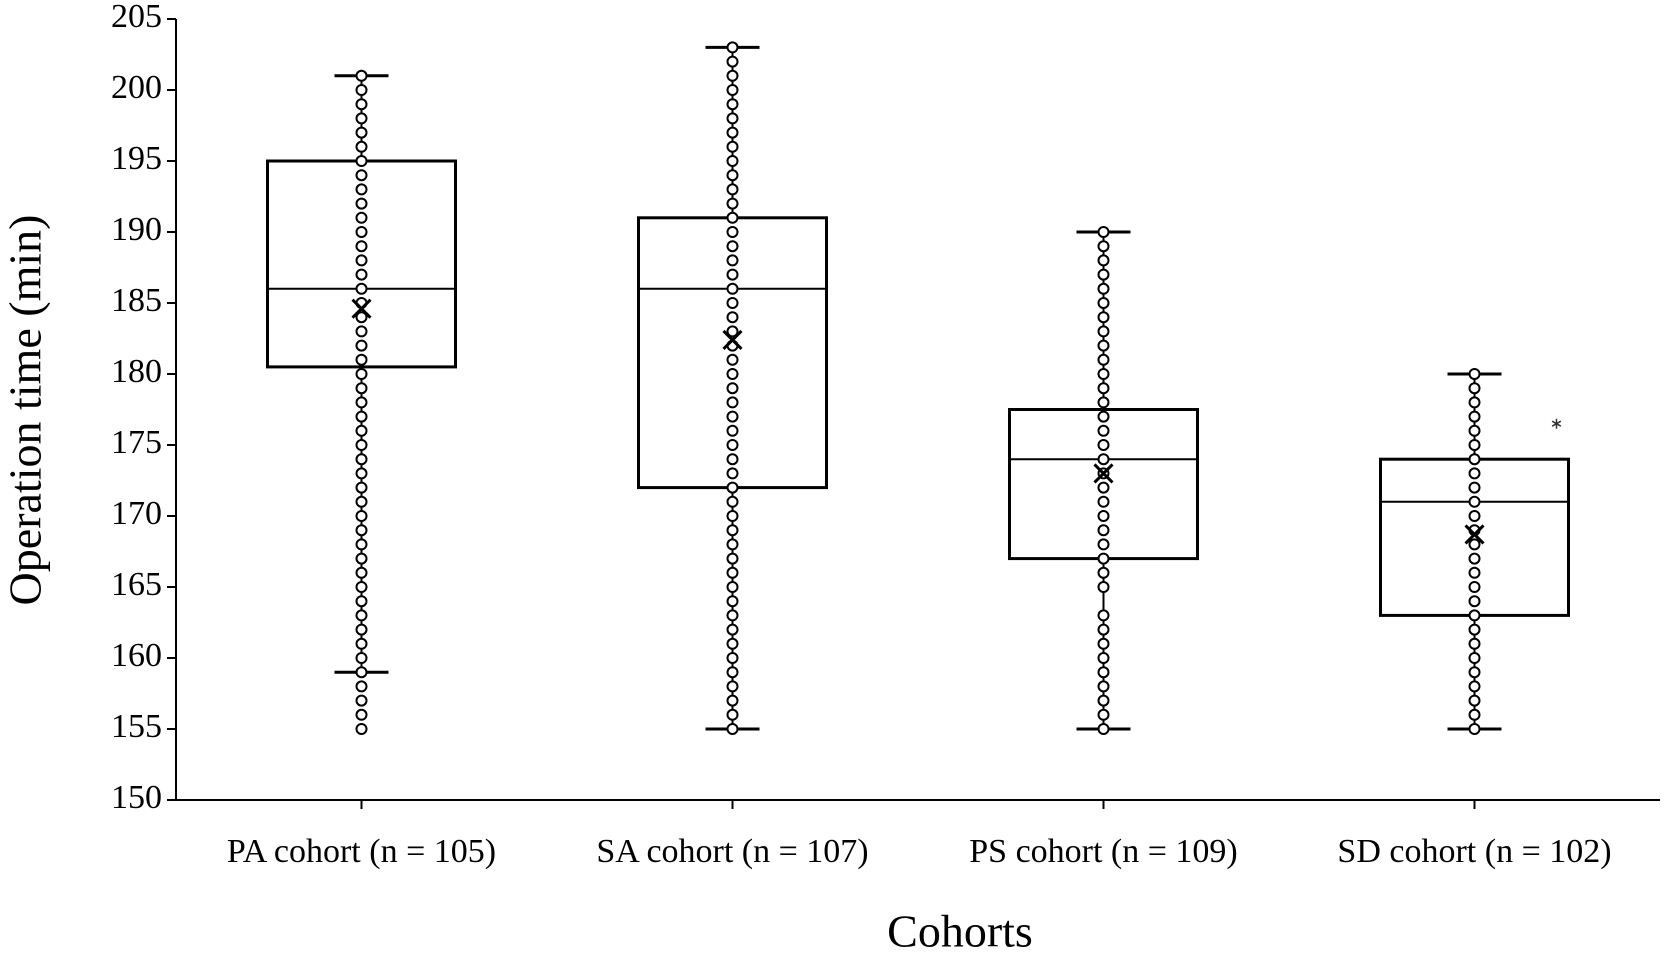  I want to click on y-tick-label: 160, so click(136, 655).